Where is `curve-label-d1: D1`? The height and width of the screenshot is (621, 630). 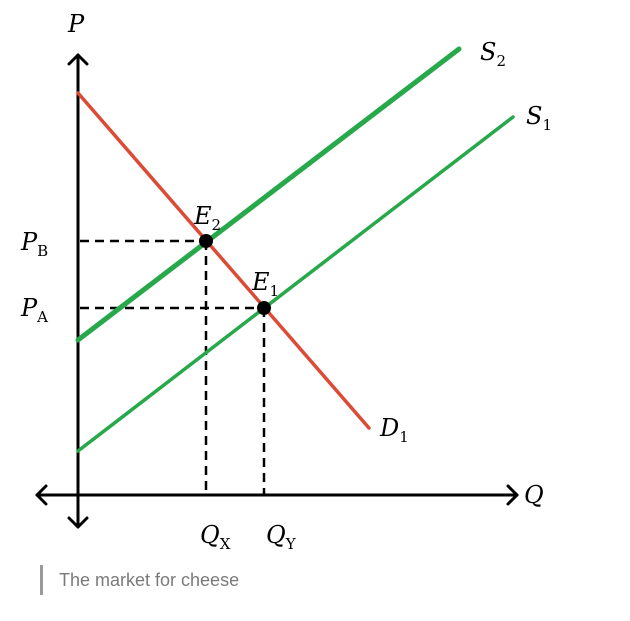 curve-label-d1: D1 is located at coordinates (394, 430).